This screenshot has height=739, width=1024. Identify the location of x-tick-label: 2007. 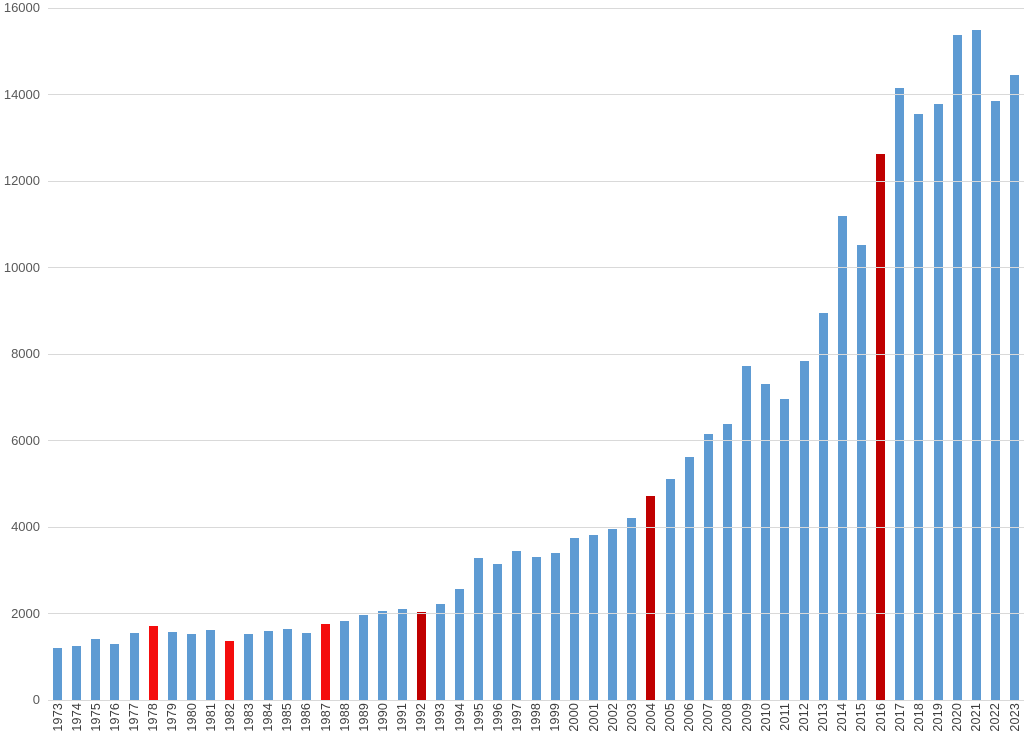
(708, 717).